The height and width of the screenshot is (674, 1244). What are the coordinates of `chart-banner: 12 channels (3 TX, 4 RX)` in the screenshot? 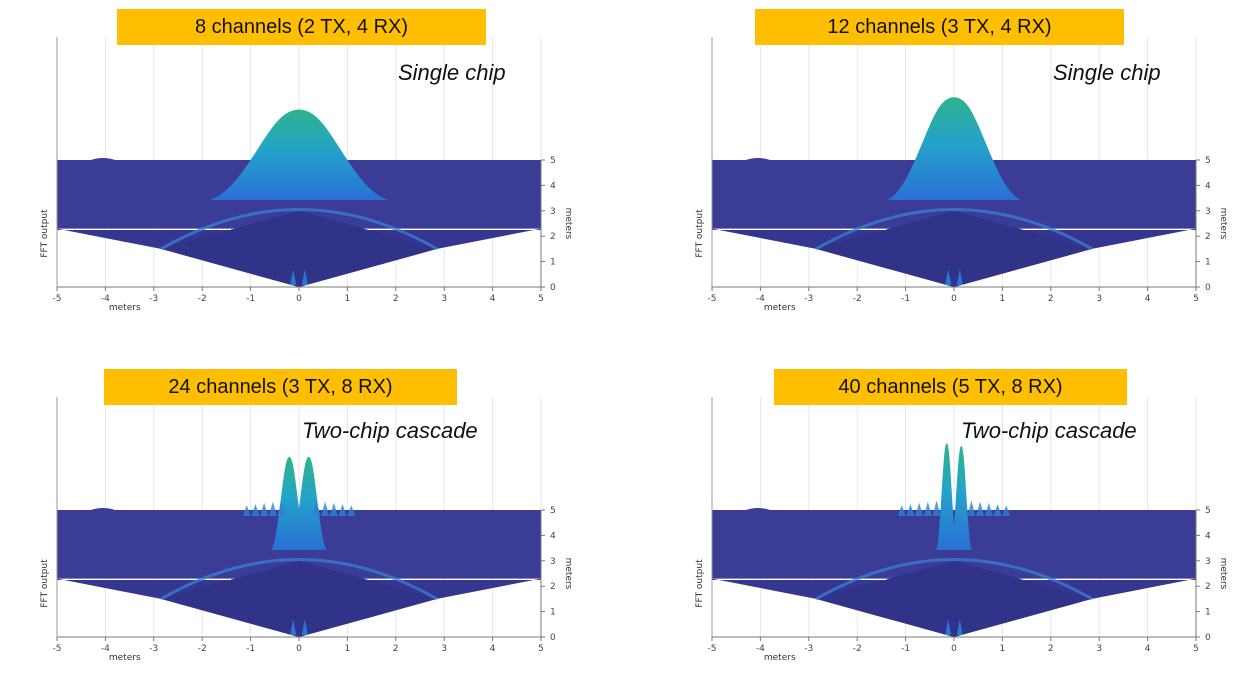 It's located at (939, 27).